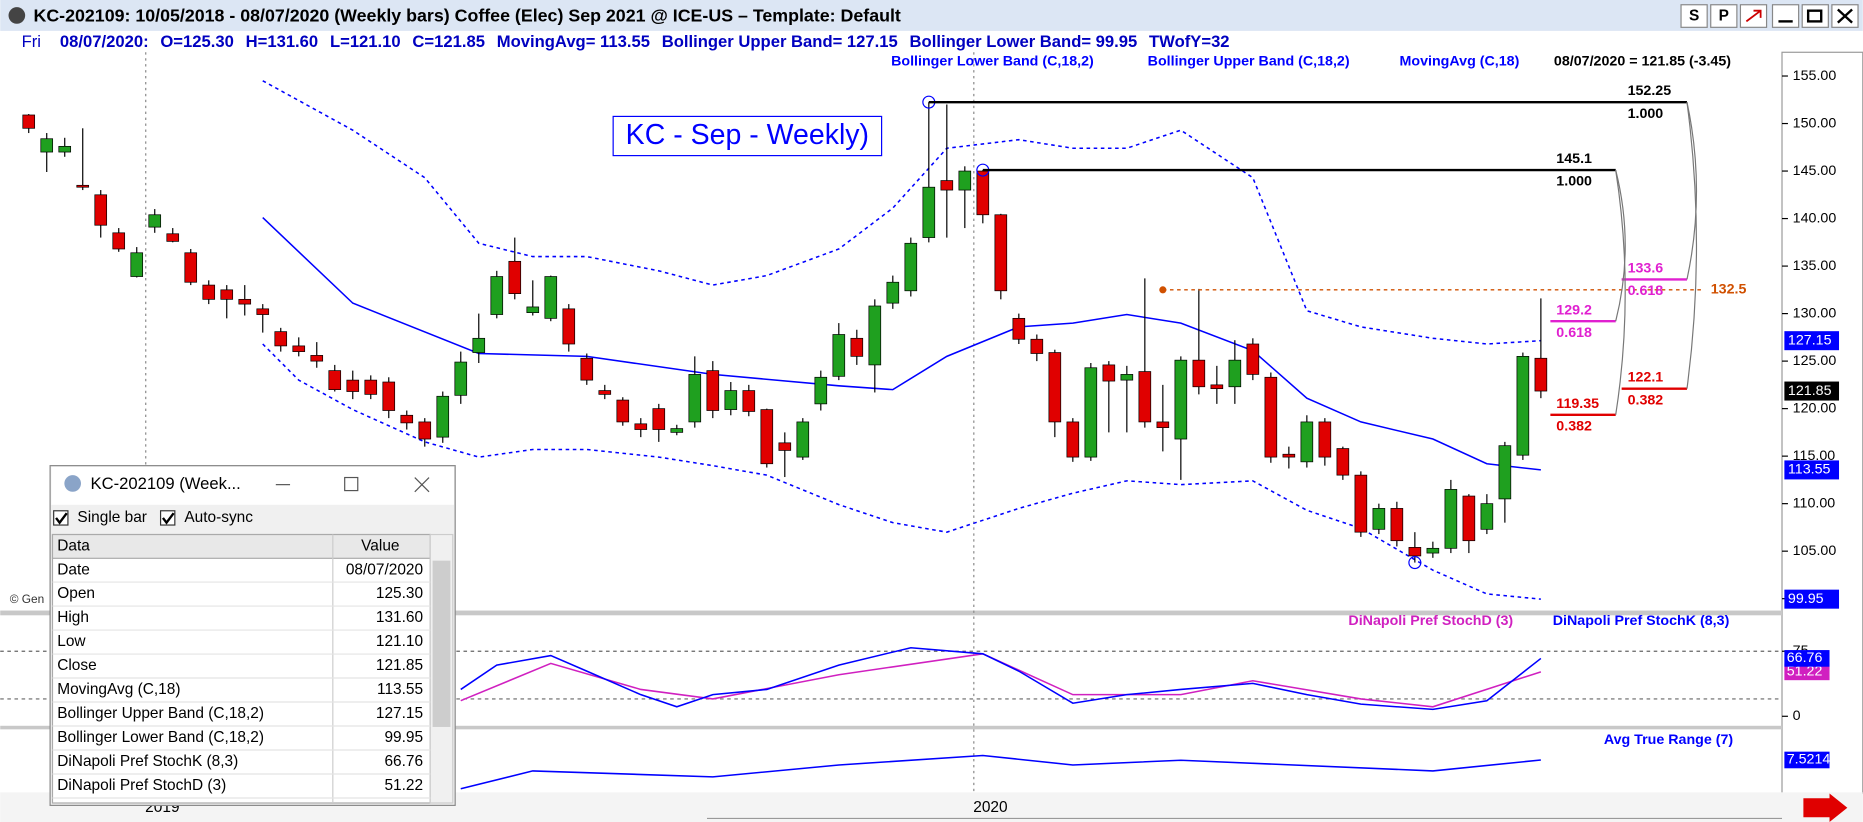  Describe the element at coordinates (1024, 41) in the screenshot. I see `info-item: Bollinger Lower Band= 99.95` at that location.